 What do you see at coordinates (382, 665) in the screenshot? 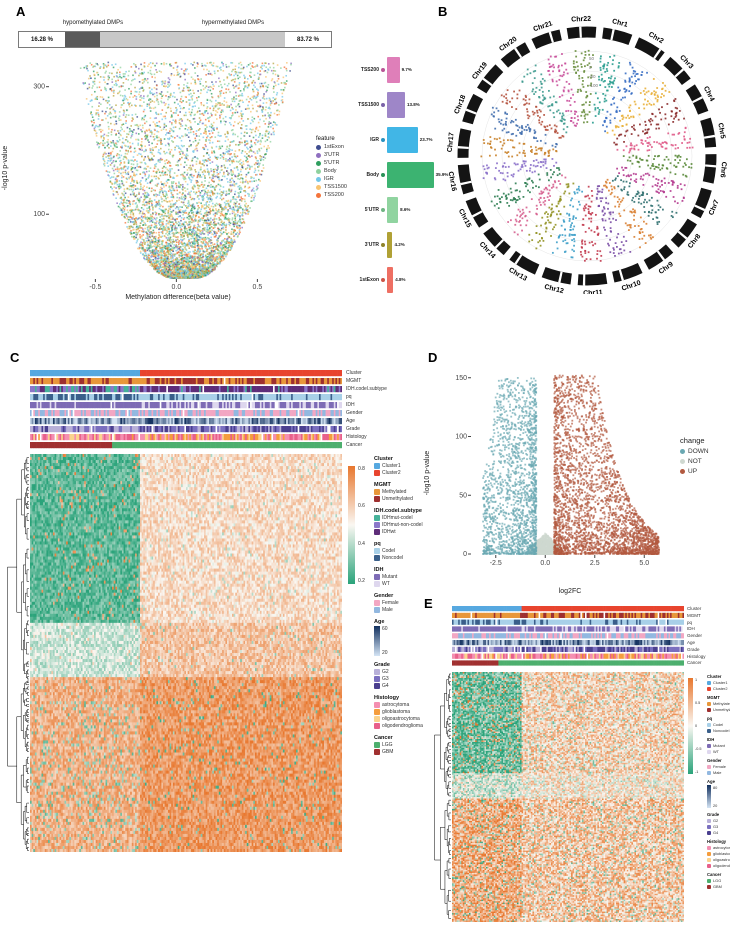
I see `legend-group-title: Grade` at bounding box center [382, 665].